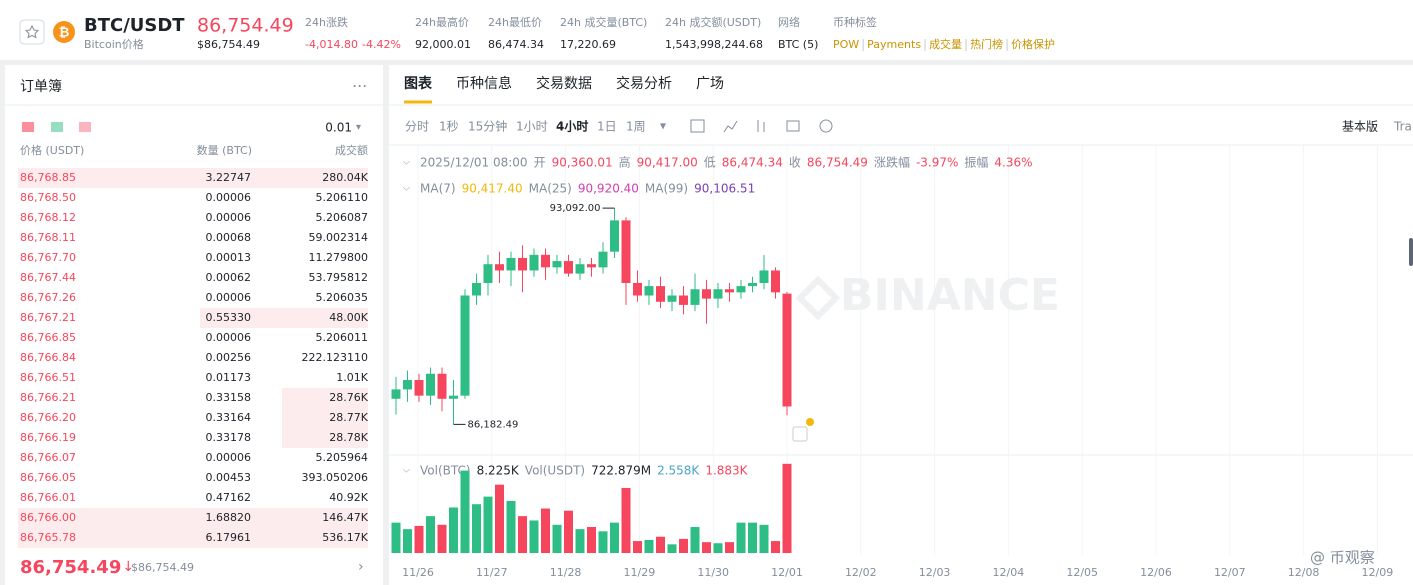  Describe the element at coordinates (1402, 127) in the screenshot. I see `view-button: Tra` at that location.